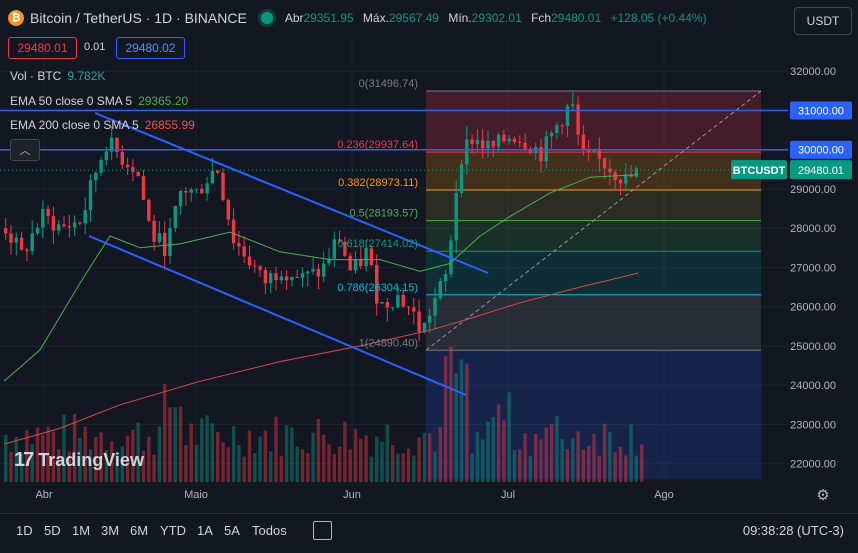 This screenshot has height=553, width=858. I want to click on y-tick-label: 32000.00, so click(813, 72).